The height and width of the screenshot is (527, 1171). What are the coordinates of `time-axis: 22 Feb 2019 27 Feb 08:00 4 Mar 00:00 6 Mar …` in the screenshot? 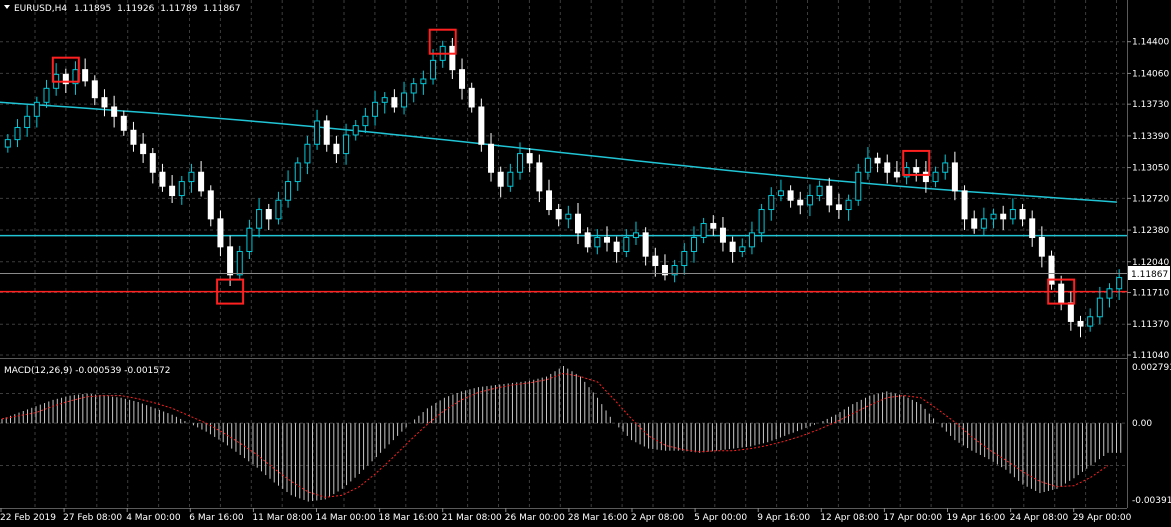 It's located at (566, 515).